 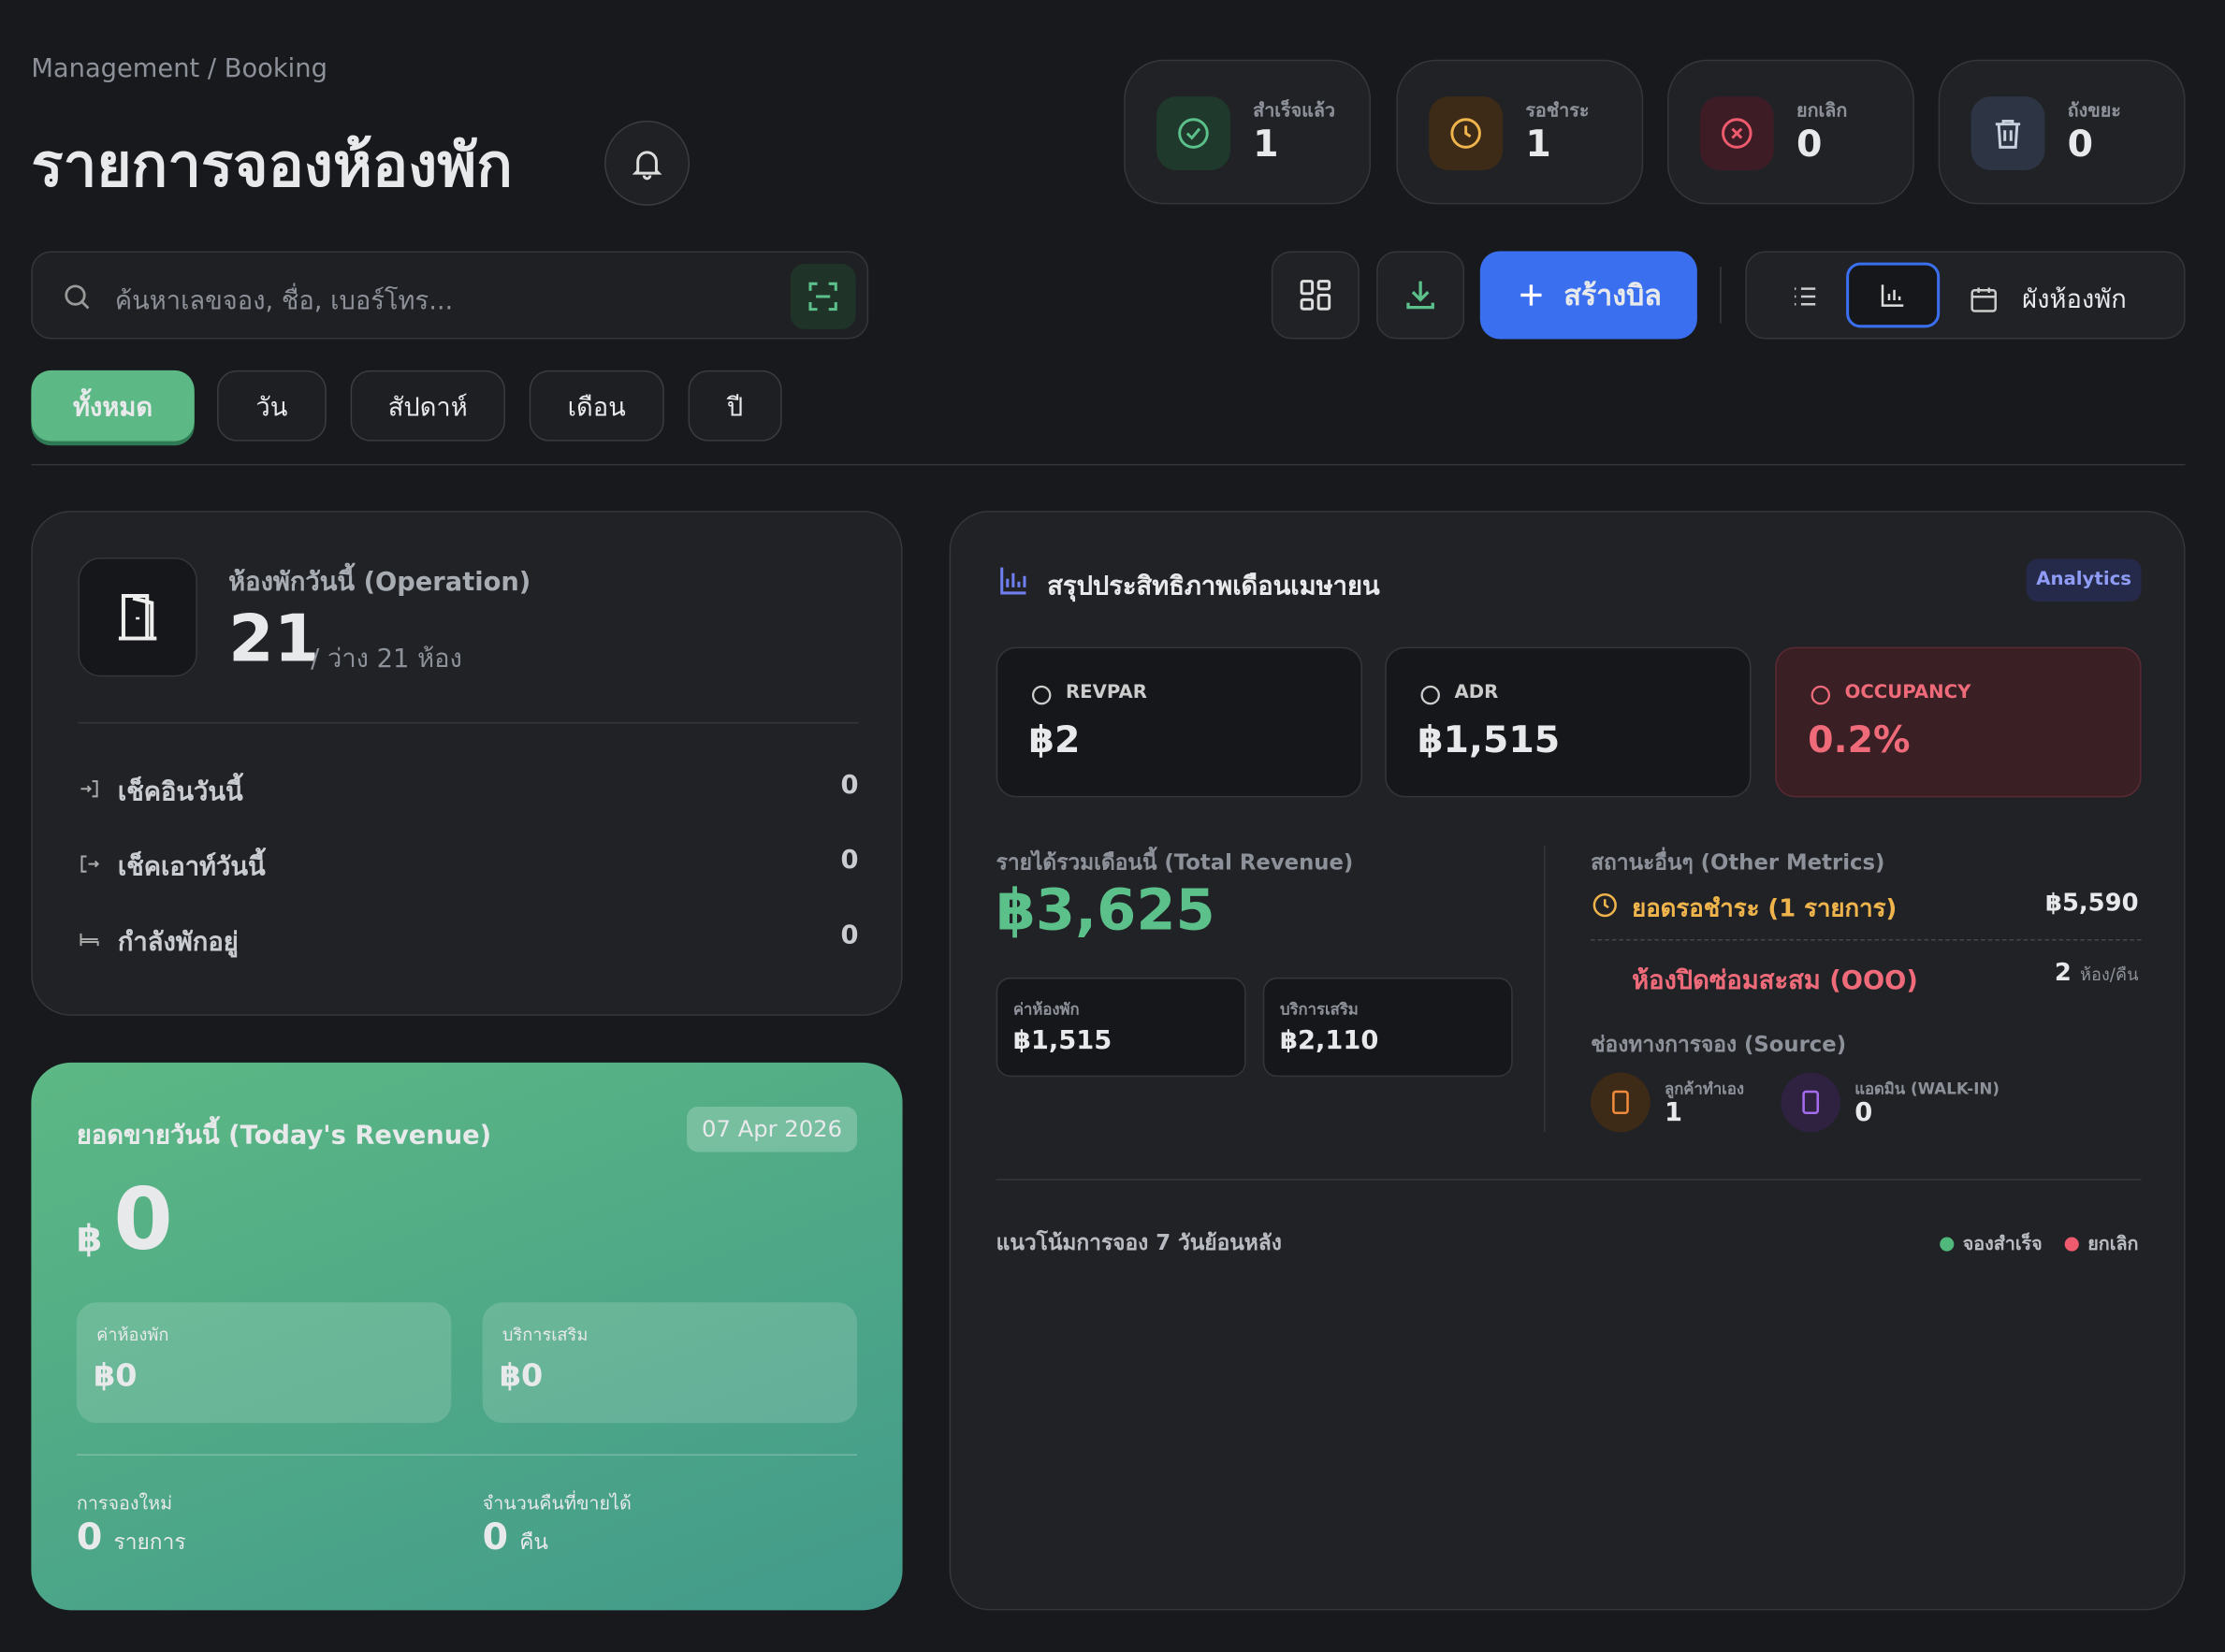 What do you see at coordinates (647, 163) in the screenshot?
I see `notification-button` at bounding box center [647, 163].